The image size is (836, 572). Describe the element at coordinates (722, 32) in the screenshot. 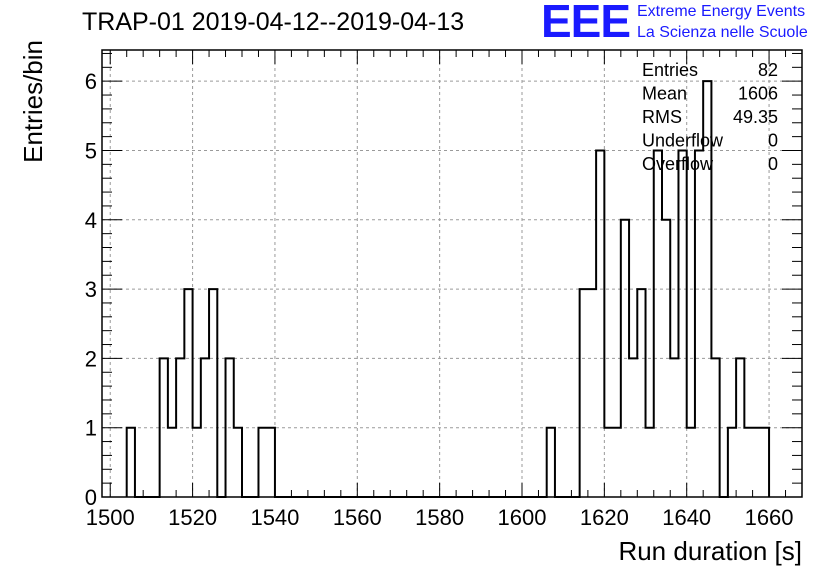

I see `logo-line-2: La Scienza nelle Scuole` at that location.